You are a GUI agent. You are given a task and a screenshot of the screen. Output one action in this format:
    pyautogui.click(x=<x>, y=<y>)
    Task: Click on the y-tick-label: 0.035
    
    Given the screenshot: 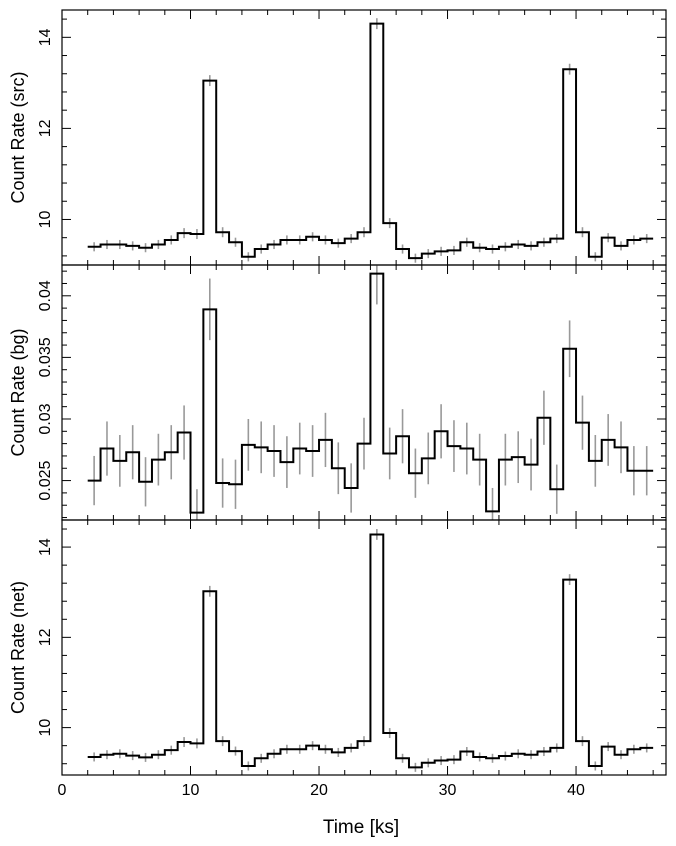 What is the action you would take?
    pyautogui.click(x=45, y=357)
    